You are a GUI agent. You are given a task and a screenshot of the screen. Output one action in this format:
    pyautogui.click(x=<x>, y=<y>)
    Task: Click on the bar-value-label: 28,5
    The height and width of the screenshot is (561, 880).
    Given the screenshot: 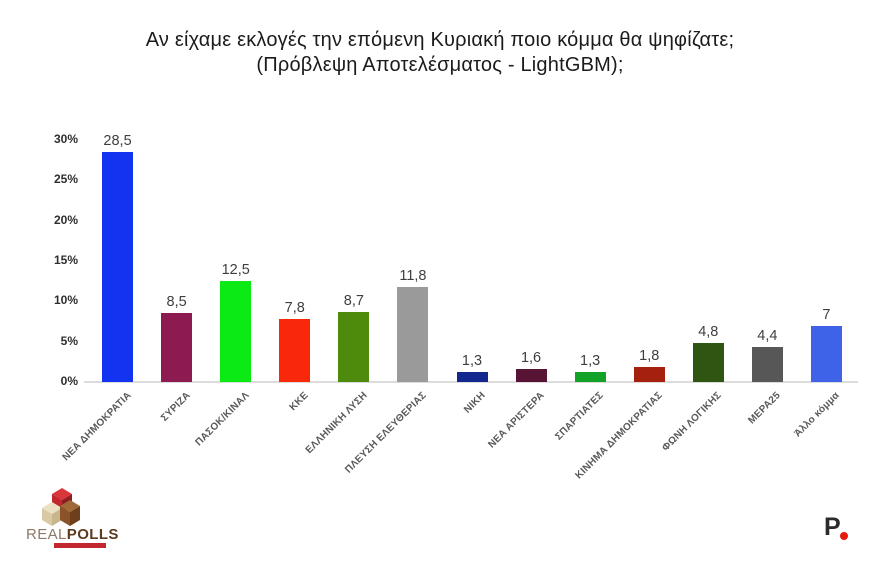 What is the action you would take?
    pyautogui.click(x=117, y=141)
    